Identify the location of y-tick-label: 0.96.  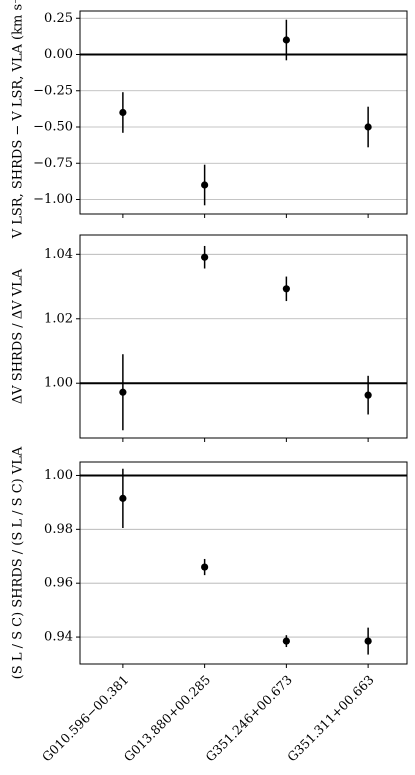
(58, 583).